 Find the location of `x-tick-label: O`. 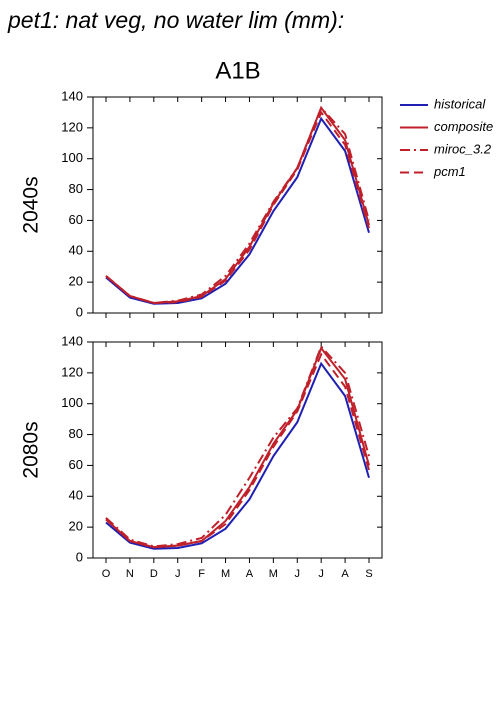

x-tick-label: O is located at coordinates (106, 574).